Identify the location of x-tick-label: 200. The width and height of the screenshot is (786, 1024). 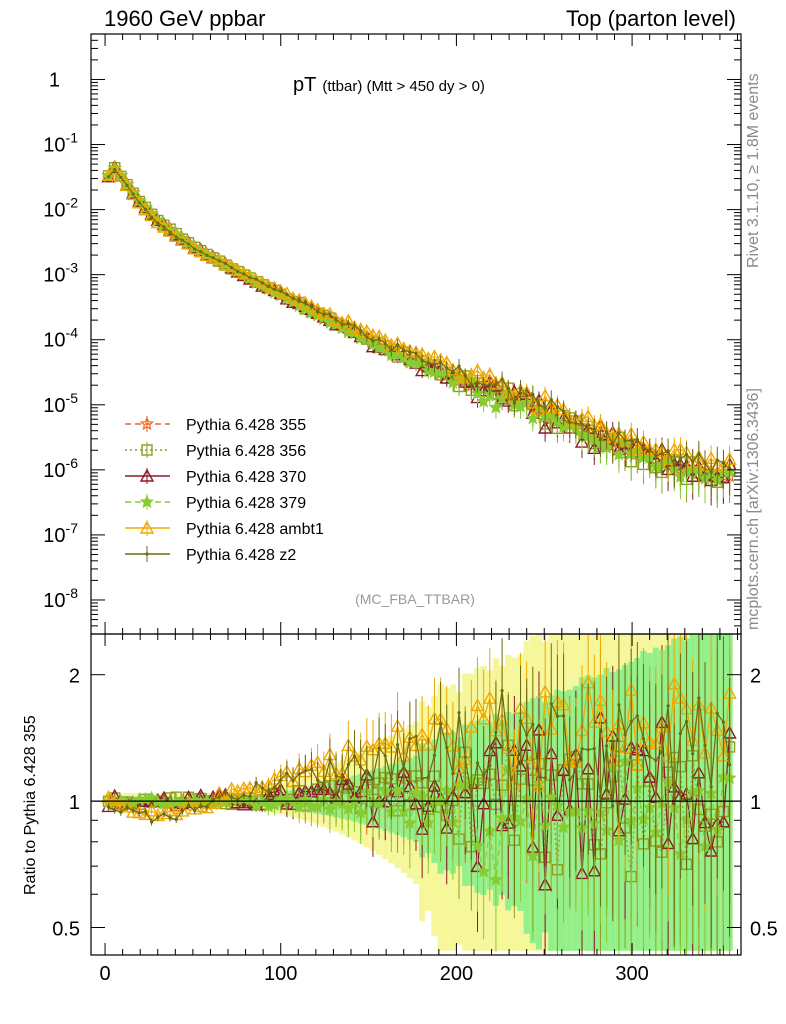
(456, 974).